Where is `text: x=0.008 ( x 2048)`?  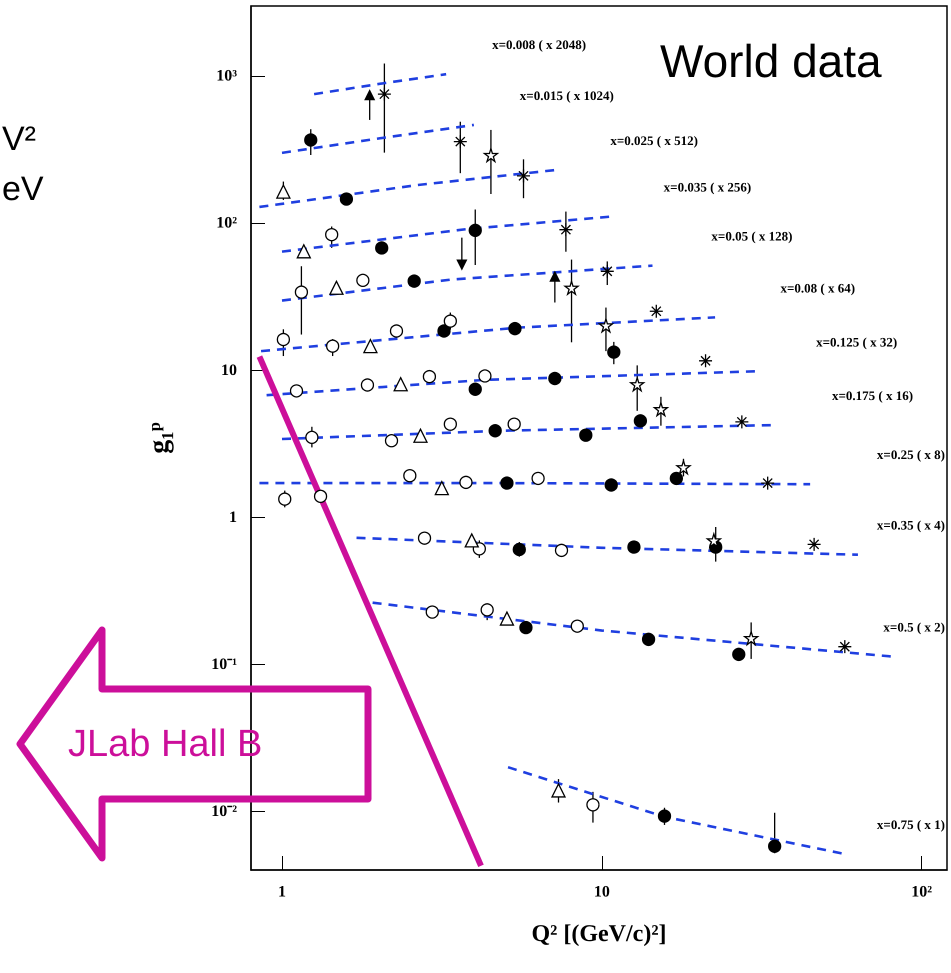
text: x=0.008 ( x 2048) is located at coordinates (539, 44).